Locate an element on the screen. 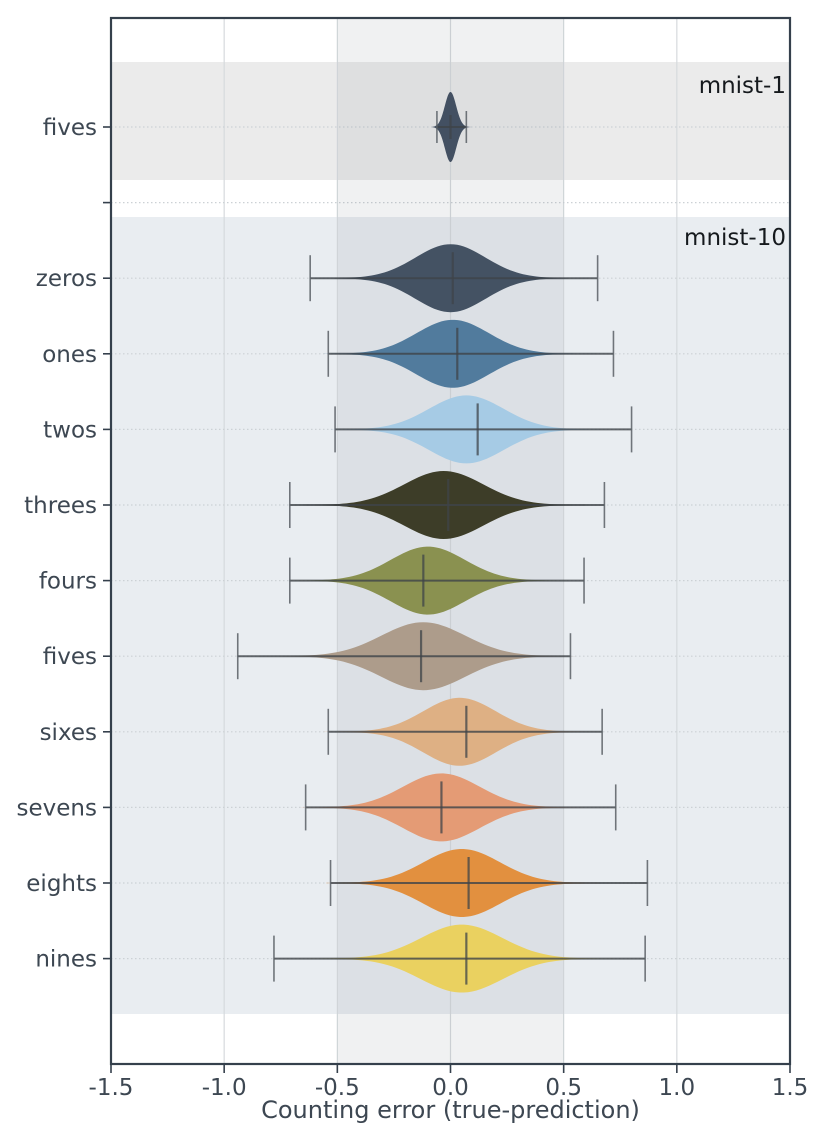 This screenshot has width=830, height=1142. x-axis-title: Counting error (true-prediction) is located at coordinates (450, 1110).